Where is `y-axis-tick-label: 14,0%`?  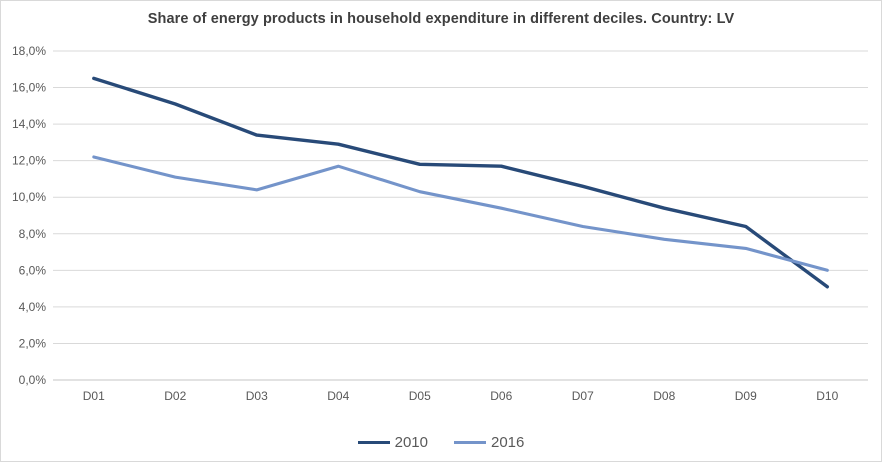
y-axis-tick-label: 14,0% is located at coordinates (29, 124).